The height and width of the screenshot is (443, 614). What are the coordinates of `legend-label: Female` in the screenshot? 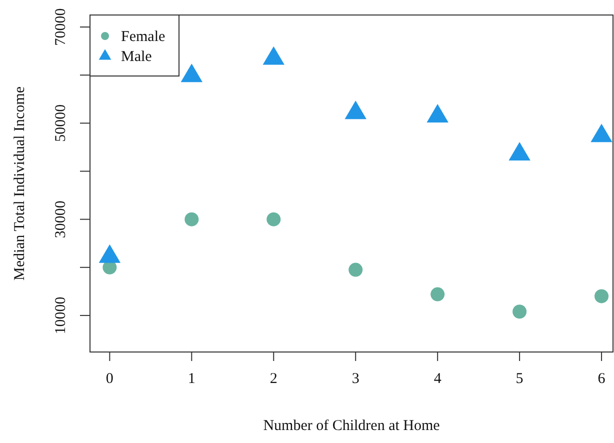 It's located at (143, 37).